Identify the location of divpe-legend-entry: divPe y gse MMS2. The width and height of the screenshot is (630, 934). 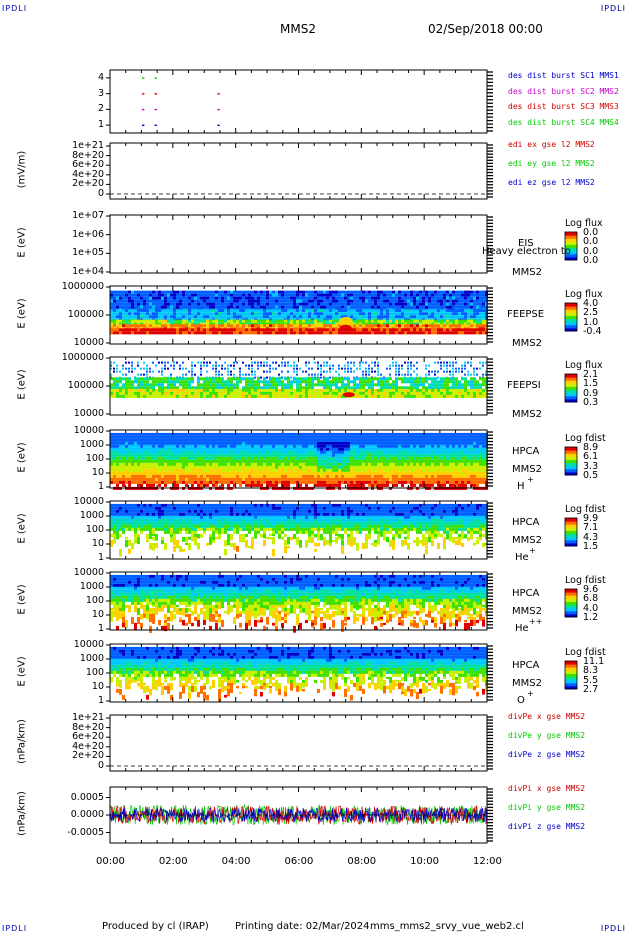
(547, 735).